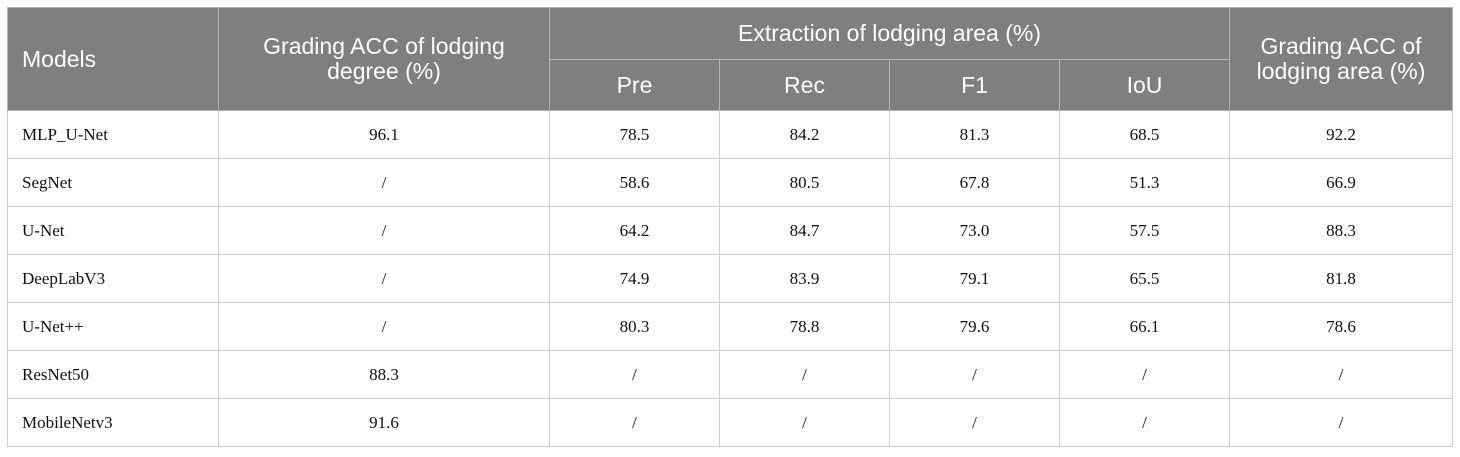 The width and height of the screenshot is (1460, 457). I want to click on cell-model: U-Net, so click(113, 230).